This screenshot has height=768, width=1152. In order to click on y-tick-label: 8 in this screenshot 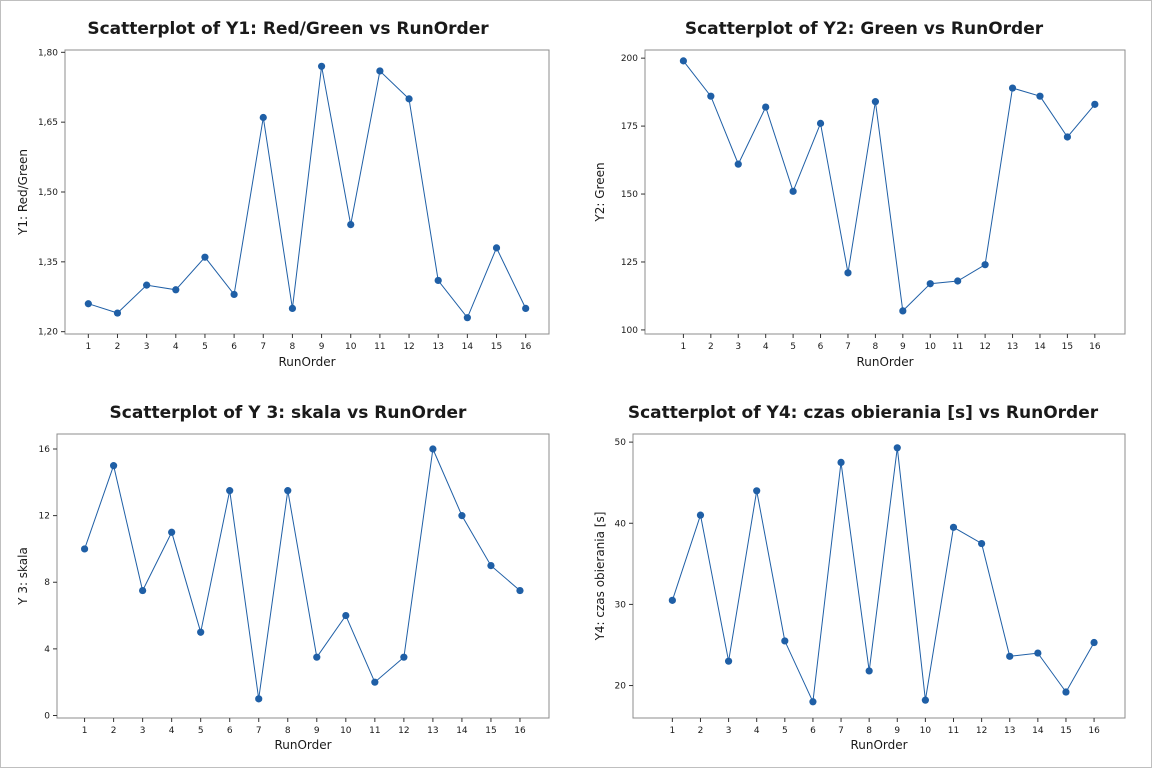, I will do `click(47, 583)`.